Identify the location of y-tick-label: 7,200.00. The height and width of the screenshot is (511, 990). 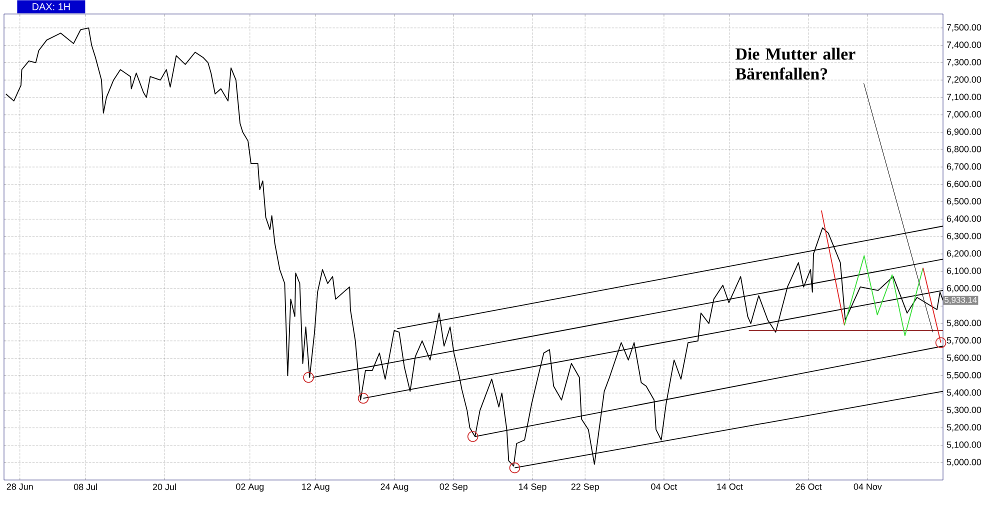
(964, 80).